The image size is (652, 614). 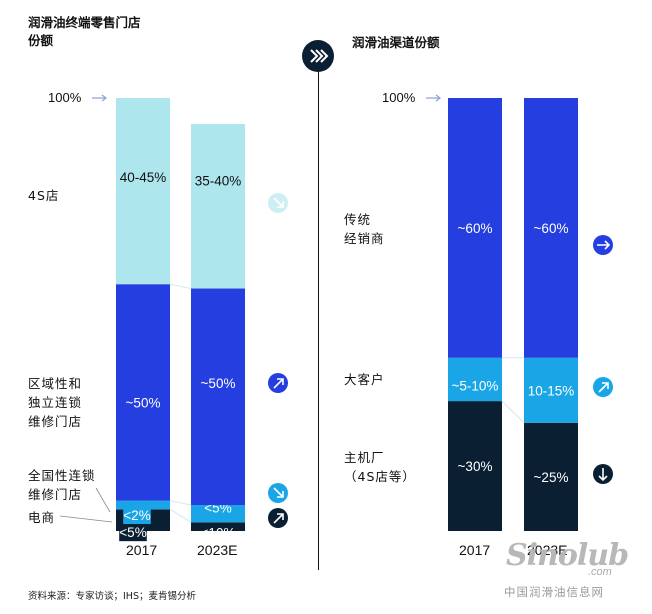 I want to click on cat-regional-line-3: 维修门店, so click(x=55, y=421).